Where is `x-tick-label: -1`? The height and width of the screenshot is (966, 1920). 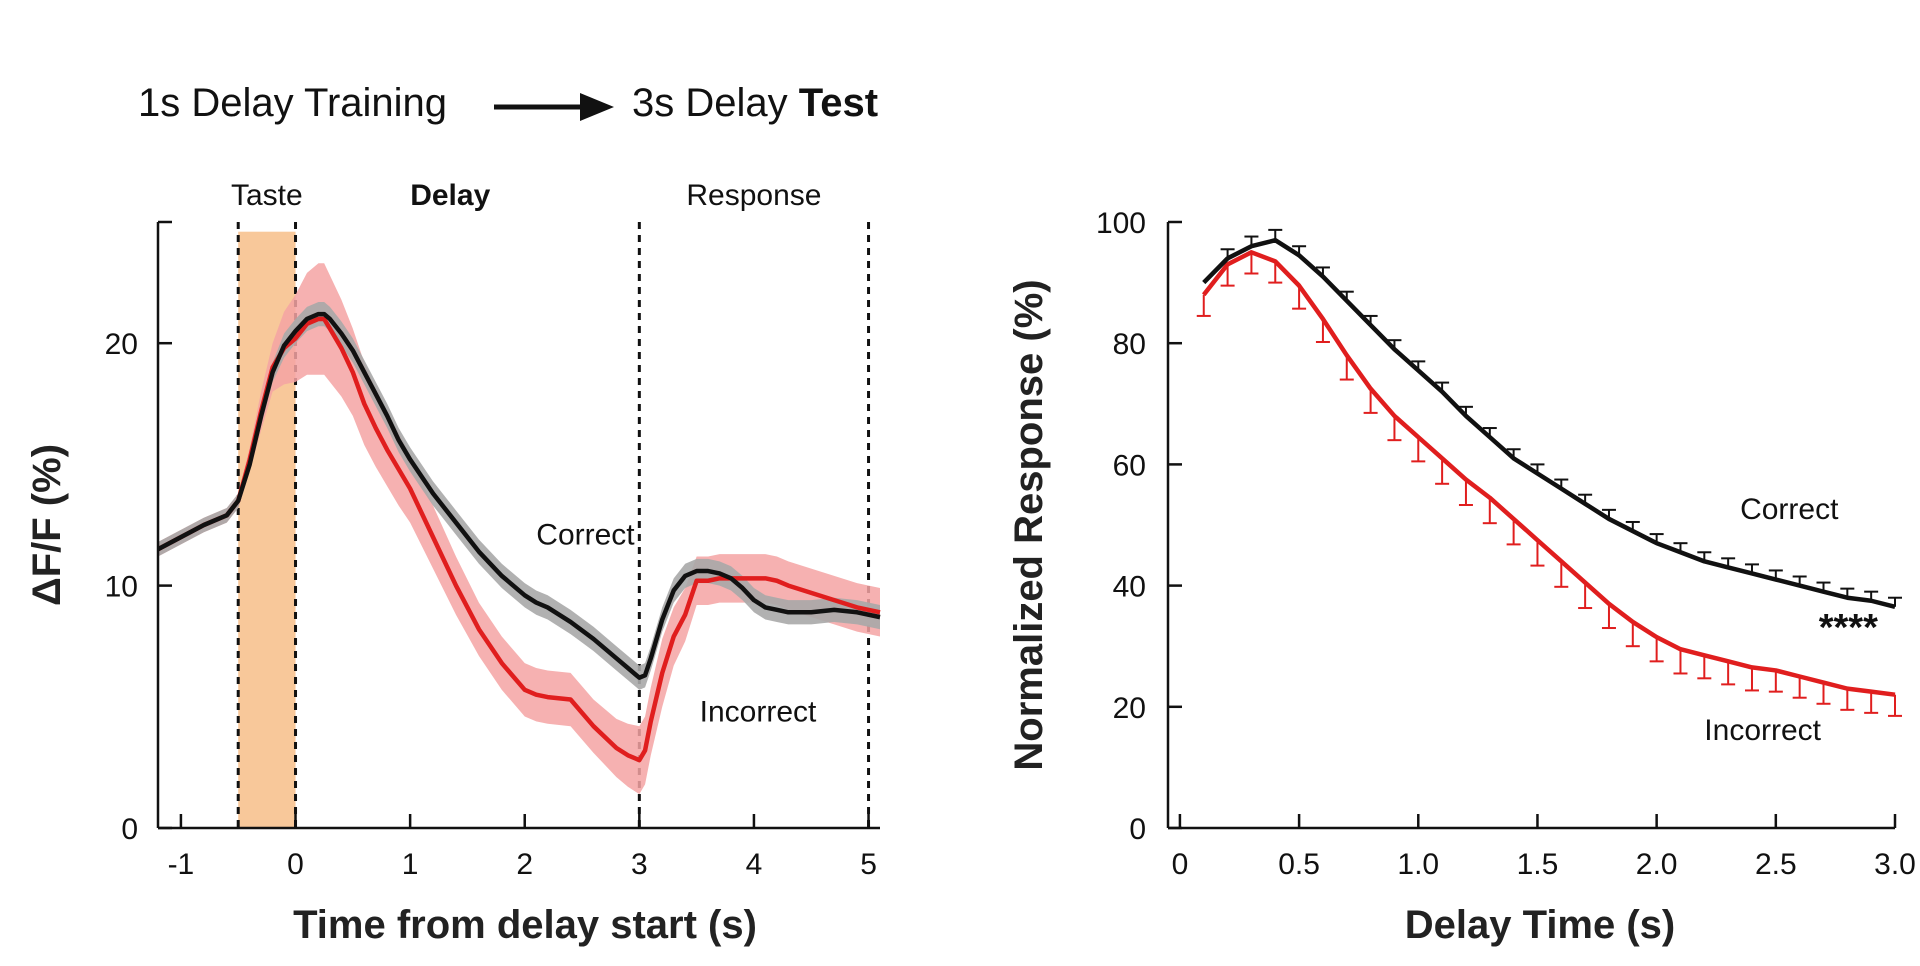
x-tick-label: -1 is located at coordinates (181, 864).